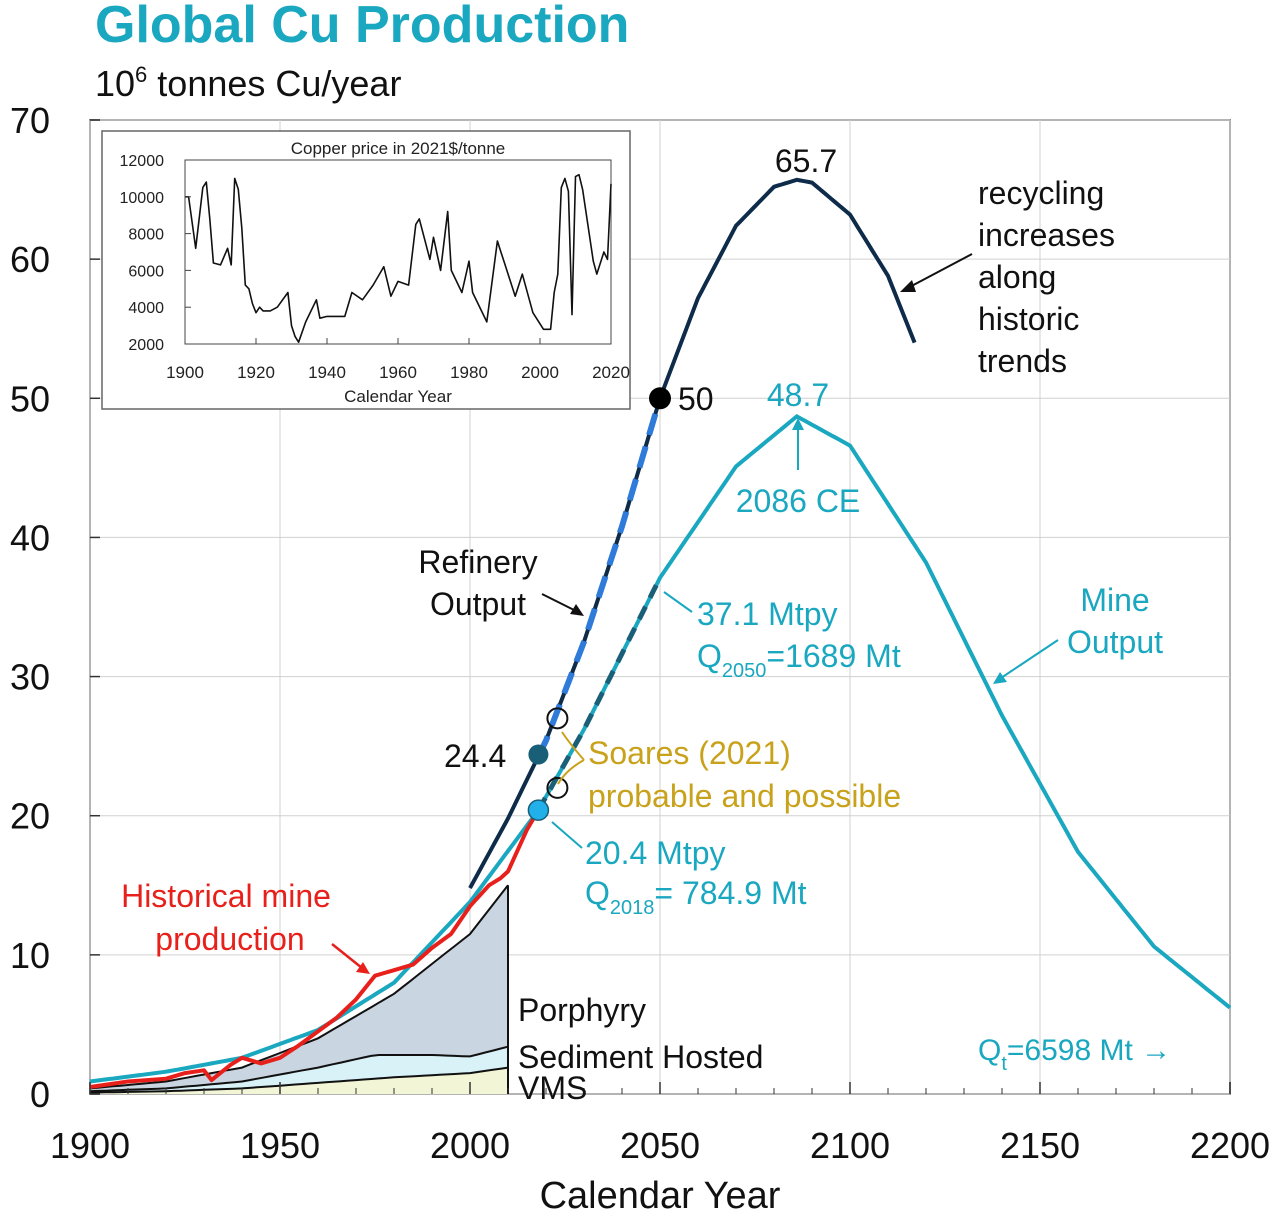  What do you see at coordinates (1000, 678) in the screenshot?
I see `mine-output-arrowhead` at bounding box center [1000, 678].